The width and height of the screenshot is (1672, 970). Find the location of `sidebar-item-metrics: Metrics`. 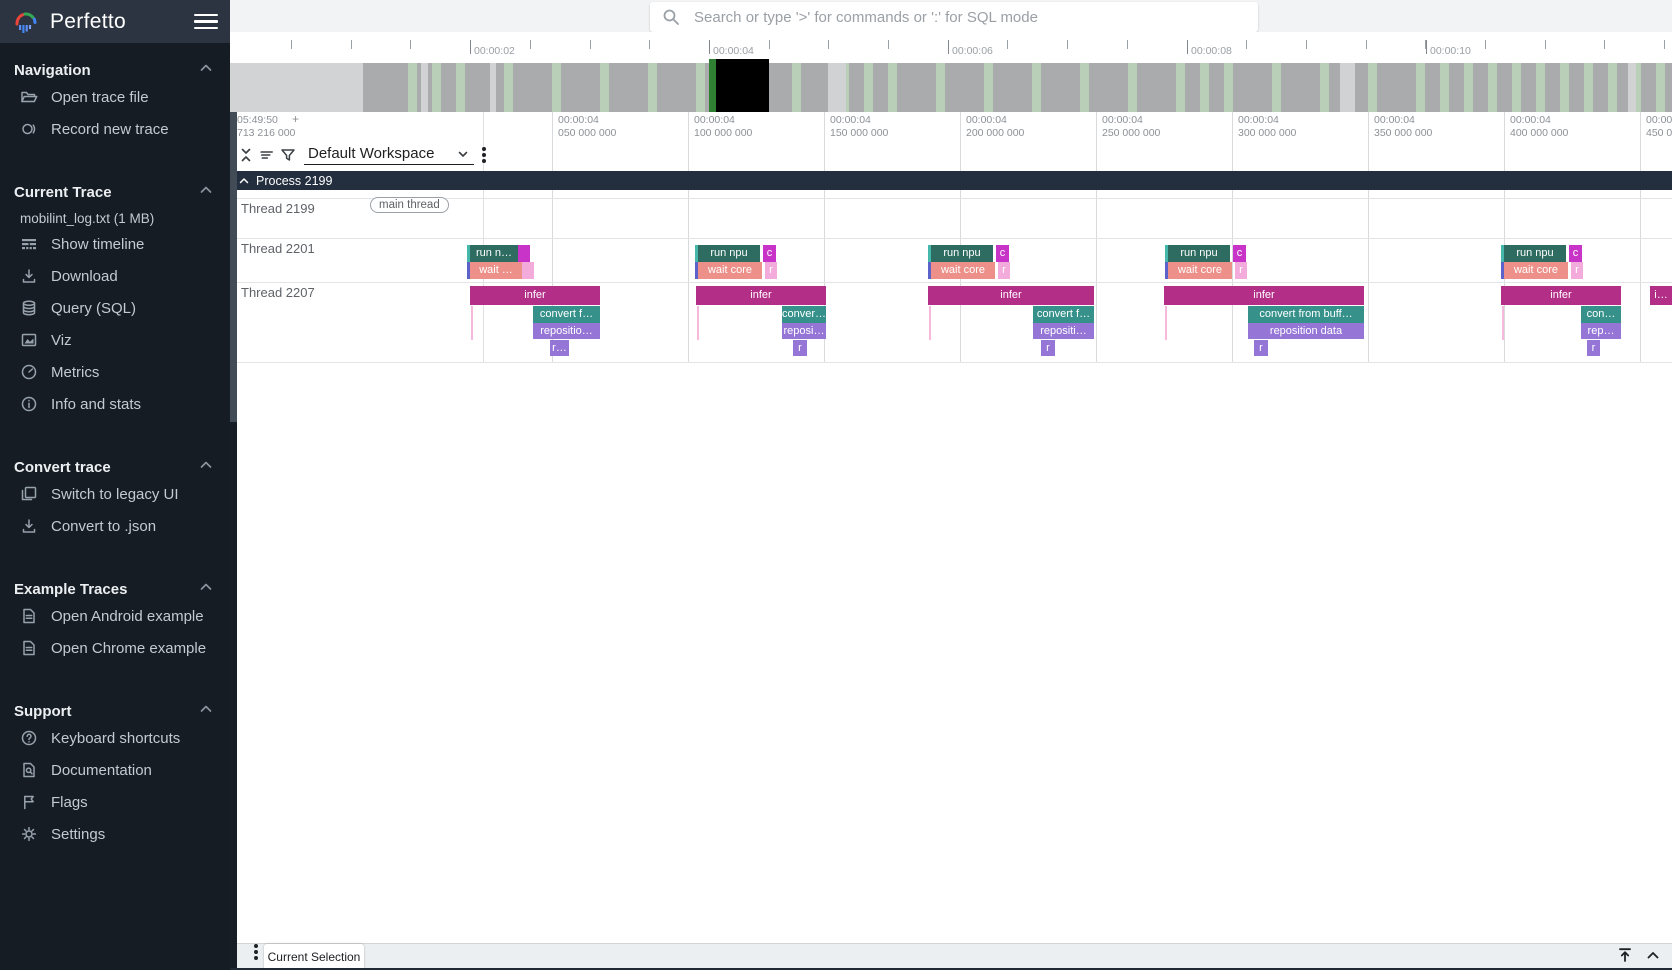

sidebar-item-metrics: Metrics is located at coordinates (115, 372).